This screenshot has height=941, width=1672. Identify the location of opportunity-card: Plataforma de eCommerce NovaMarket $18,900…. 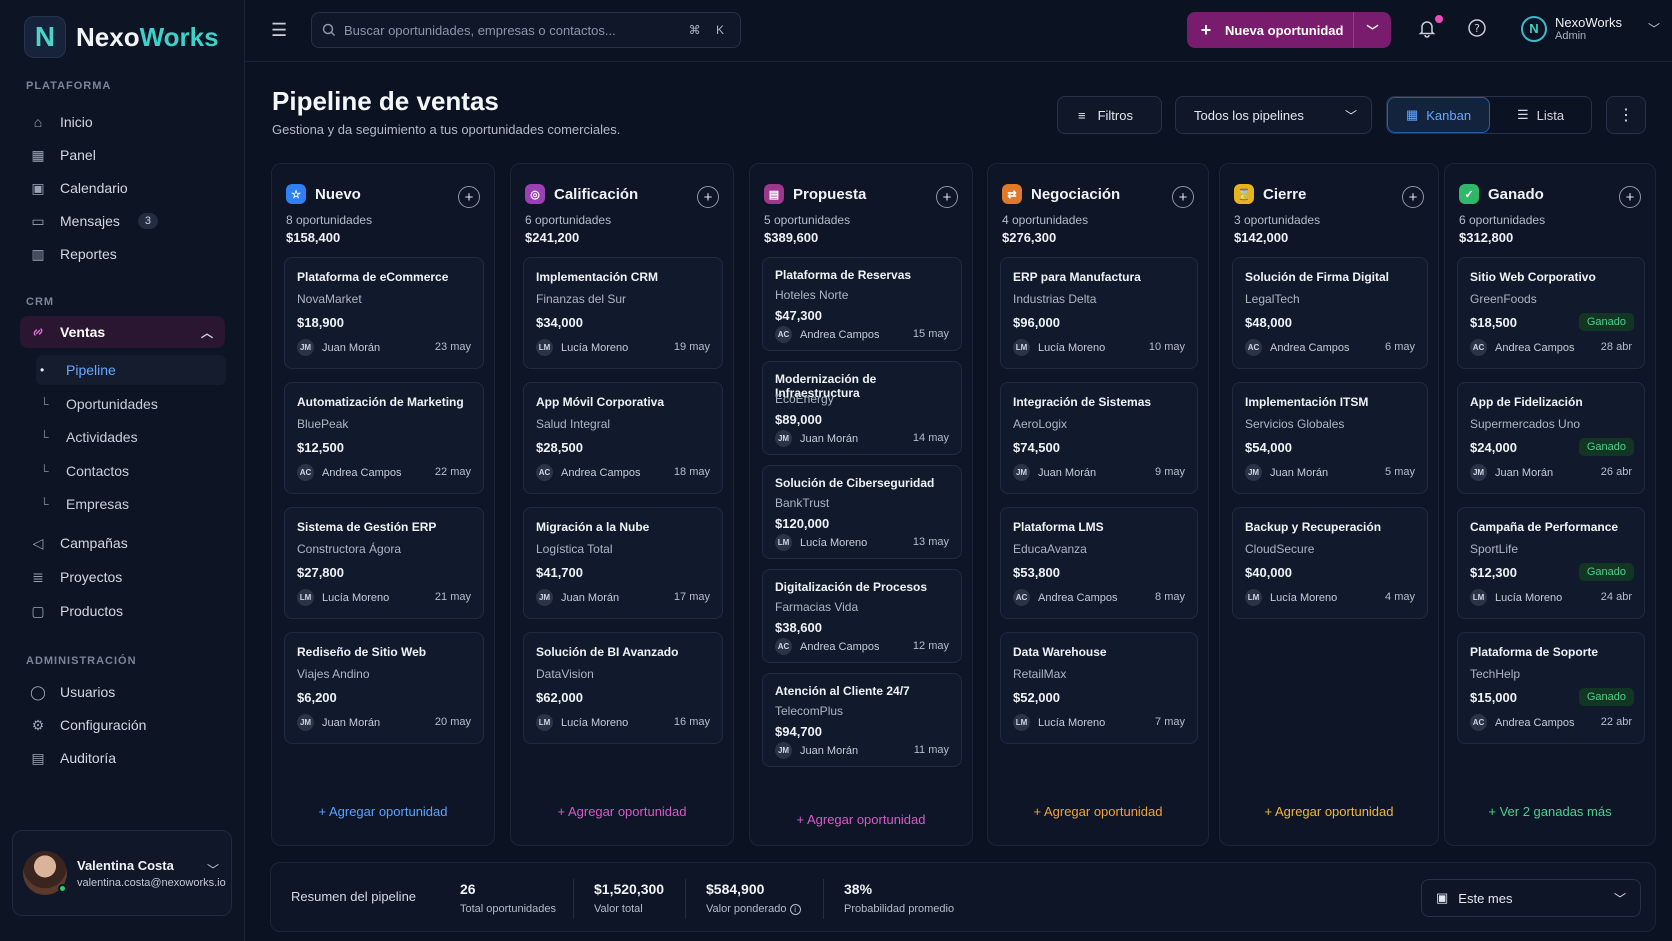
(384, 313).